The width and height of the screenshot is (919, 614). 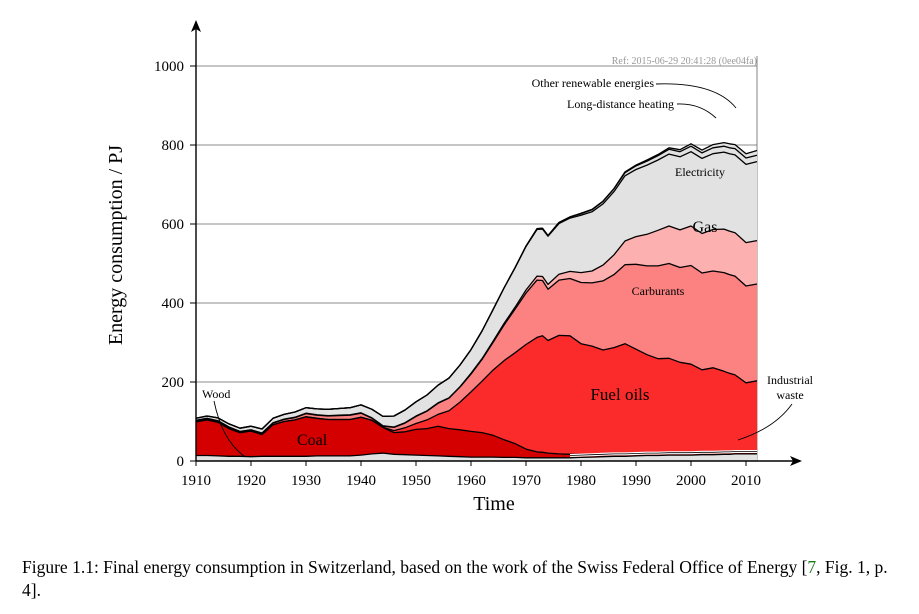 I want to click on waste-label: waste, so click(x=789, y=395).